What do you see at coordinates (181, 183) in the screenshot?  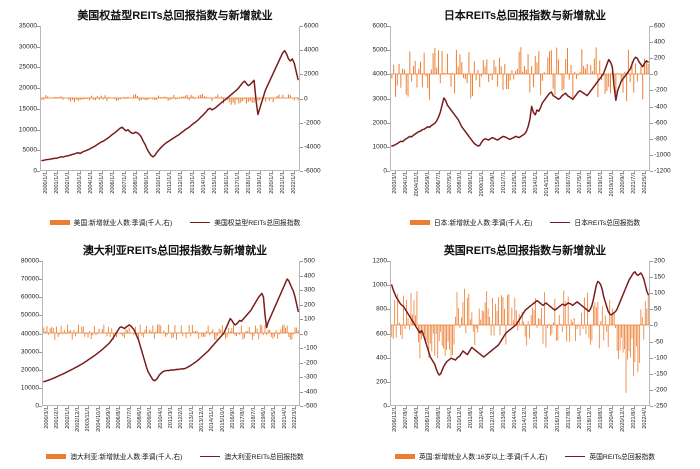 I see `x-axis-tick-label: 2012/1/1` at bounding box center [181, 183].